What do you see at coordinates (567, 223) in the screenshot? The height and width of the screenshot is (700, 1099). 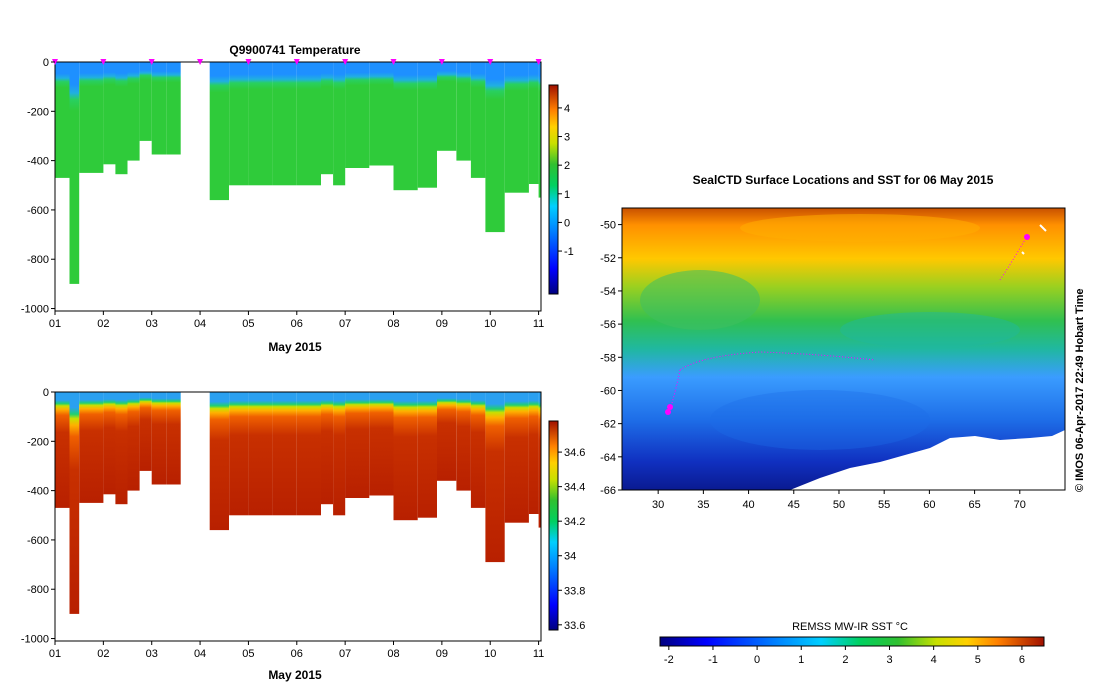 I see `temperature-colorbar-tick-label: 0` at bounding box center [567, 223].